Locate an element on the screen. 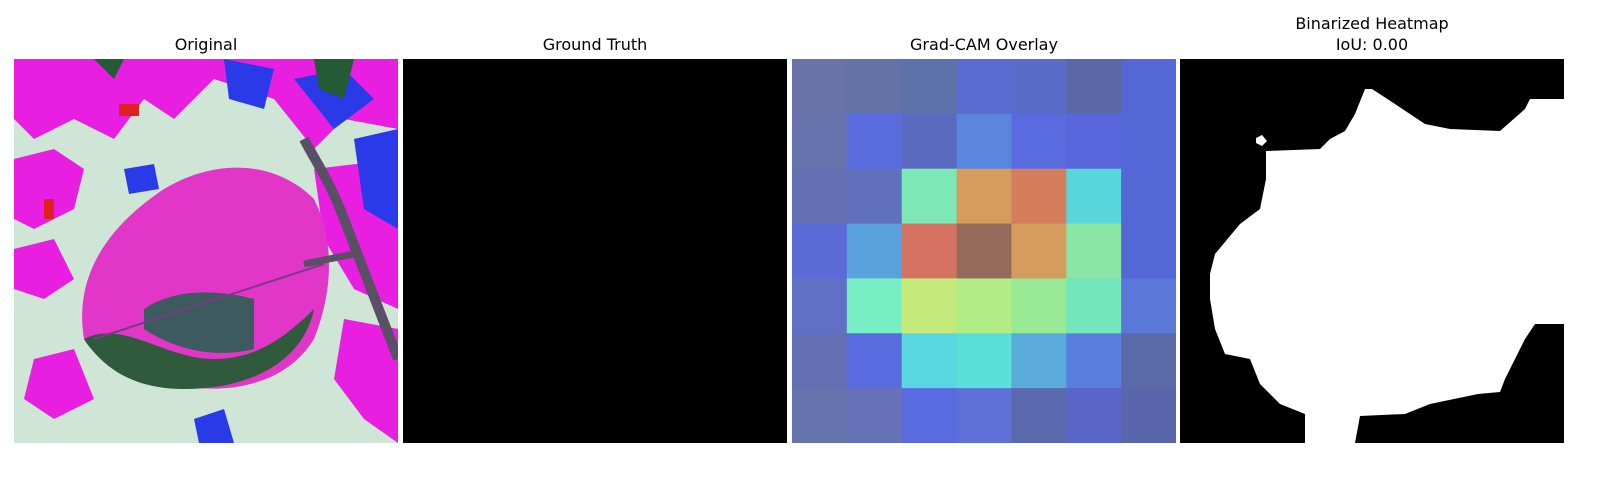 This screenshot has width=1600, height=500. gradcam-title: Grad-CAM Overlay is located at coordinates (984, 44).